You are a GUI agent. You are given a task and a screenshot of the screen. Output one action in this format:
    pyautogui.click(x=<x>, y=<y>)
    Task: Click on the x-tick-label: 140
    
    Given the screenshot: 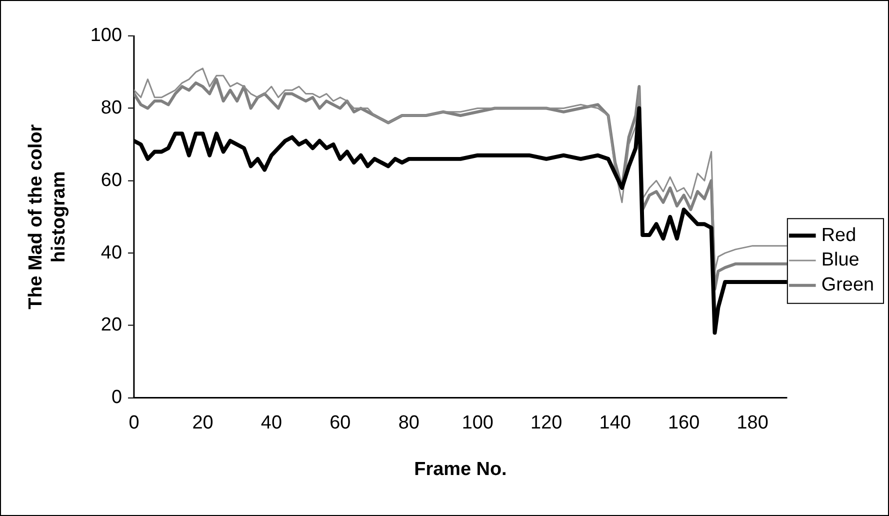 What is the action you would take?
    pyautogui.click(x=615, y=423)
    